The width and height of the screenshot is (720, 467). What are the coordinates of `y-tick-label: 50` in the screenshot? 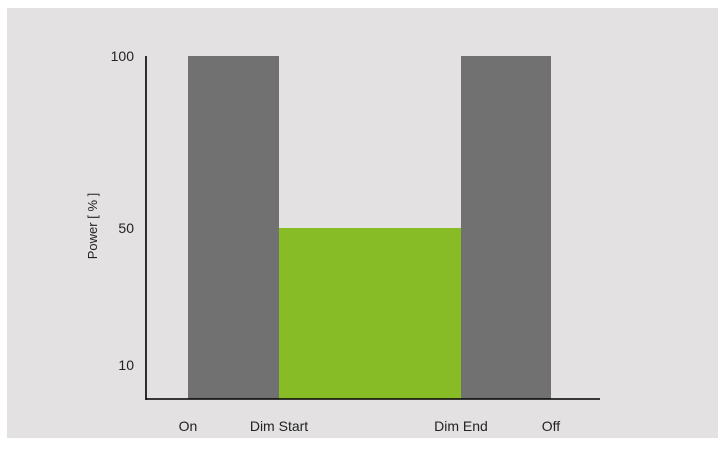 It's located at (126, 228).